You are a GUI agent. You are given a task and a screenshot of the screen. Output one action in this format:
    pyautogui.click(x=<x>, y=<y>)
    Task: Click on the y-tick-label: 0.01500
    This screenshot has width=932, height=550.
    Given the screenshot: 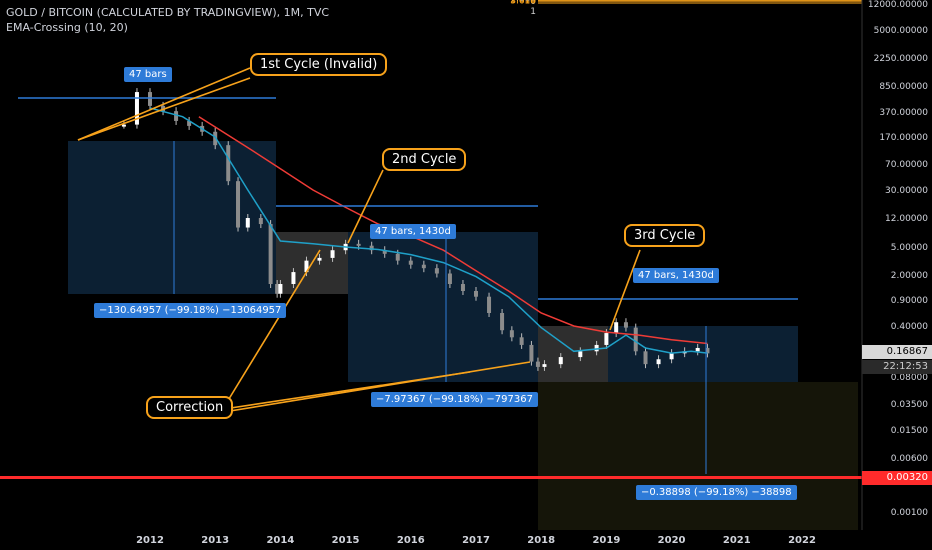 What is the action you would take?
    pyautogui.click(x=909, y=431)
    